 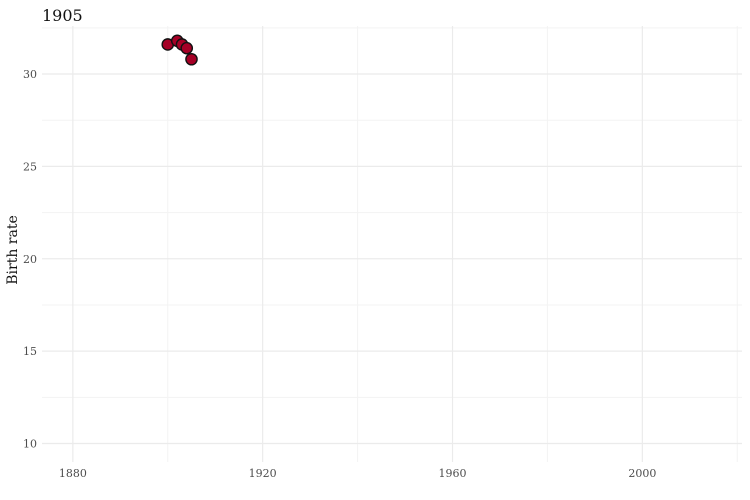 I want to click on y-tick-label: 30, so click(x=30, y=74).